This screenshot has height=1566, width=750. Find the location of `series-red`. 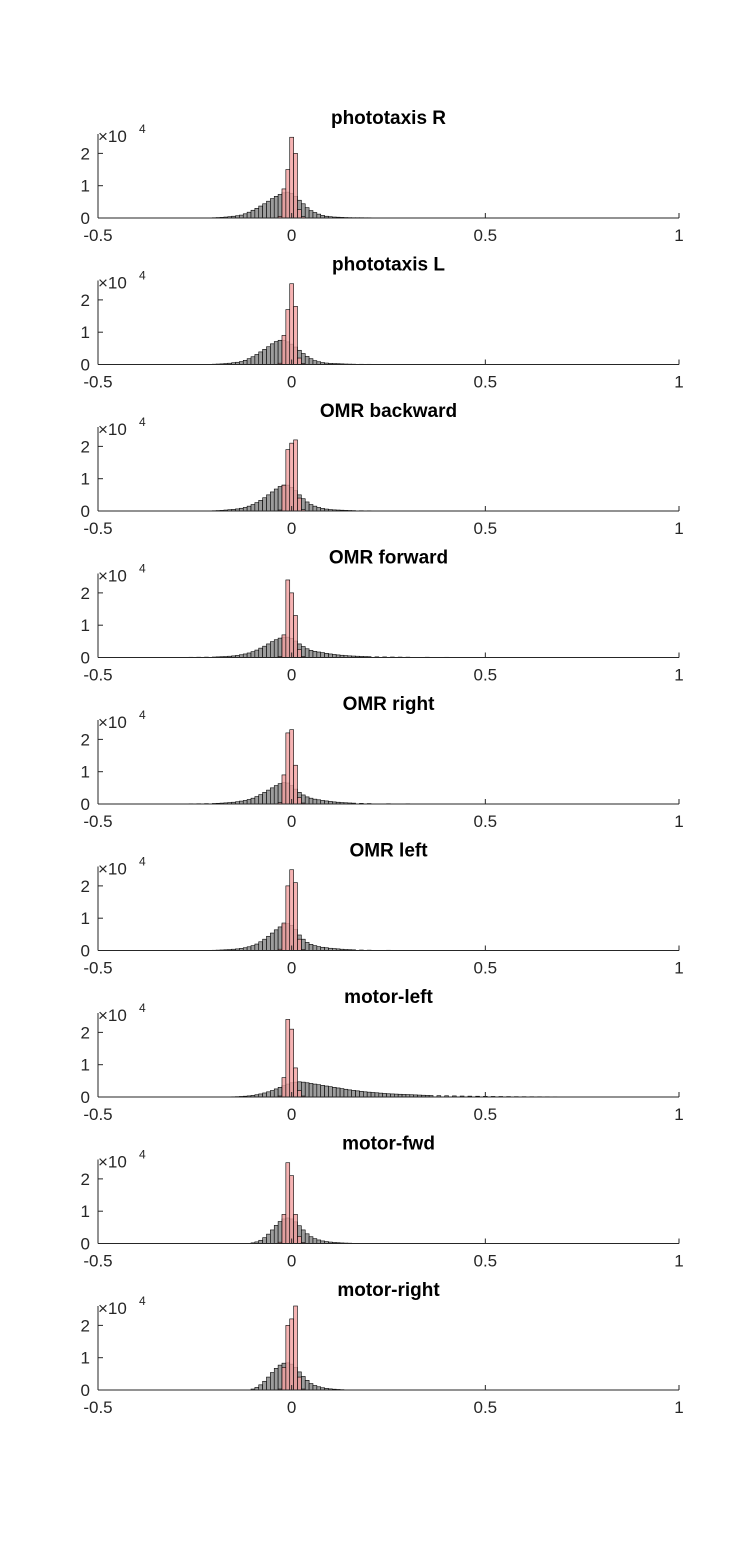

series-red is located at coordinates (291, 475).